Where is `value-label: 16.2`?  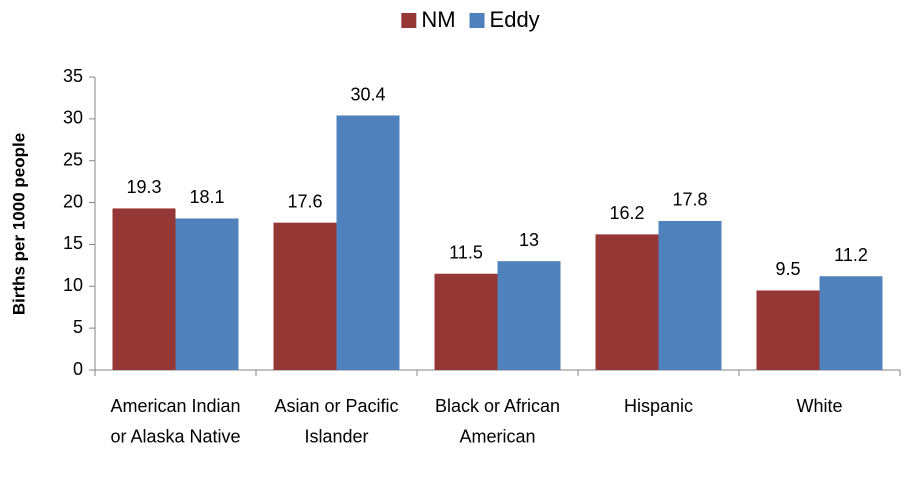 value-label: 16.2 is located at coordinates (626, 213).